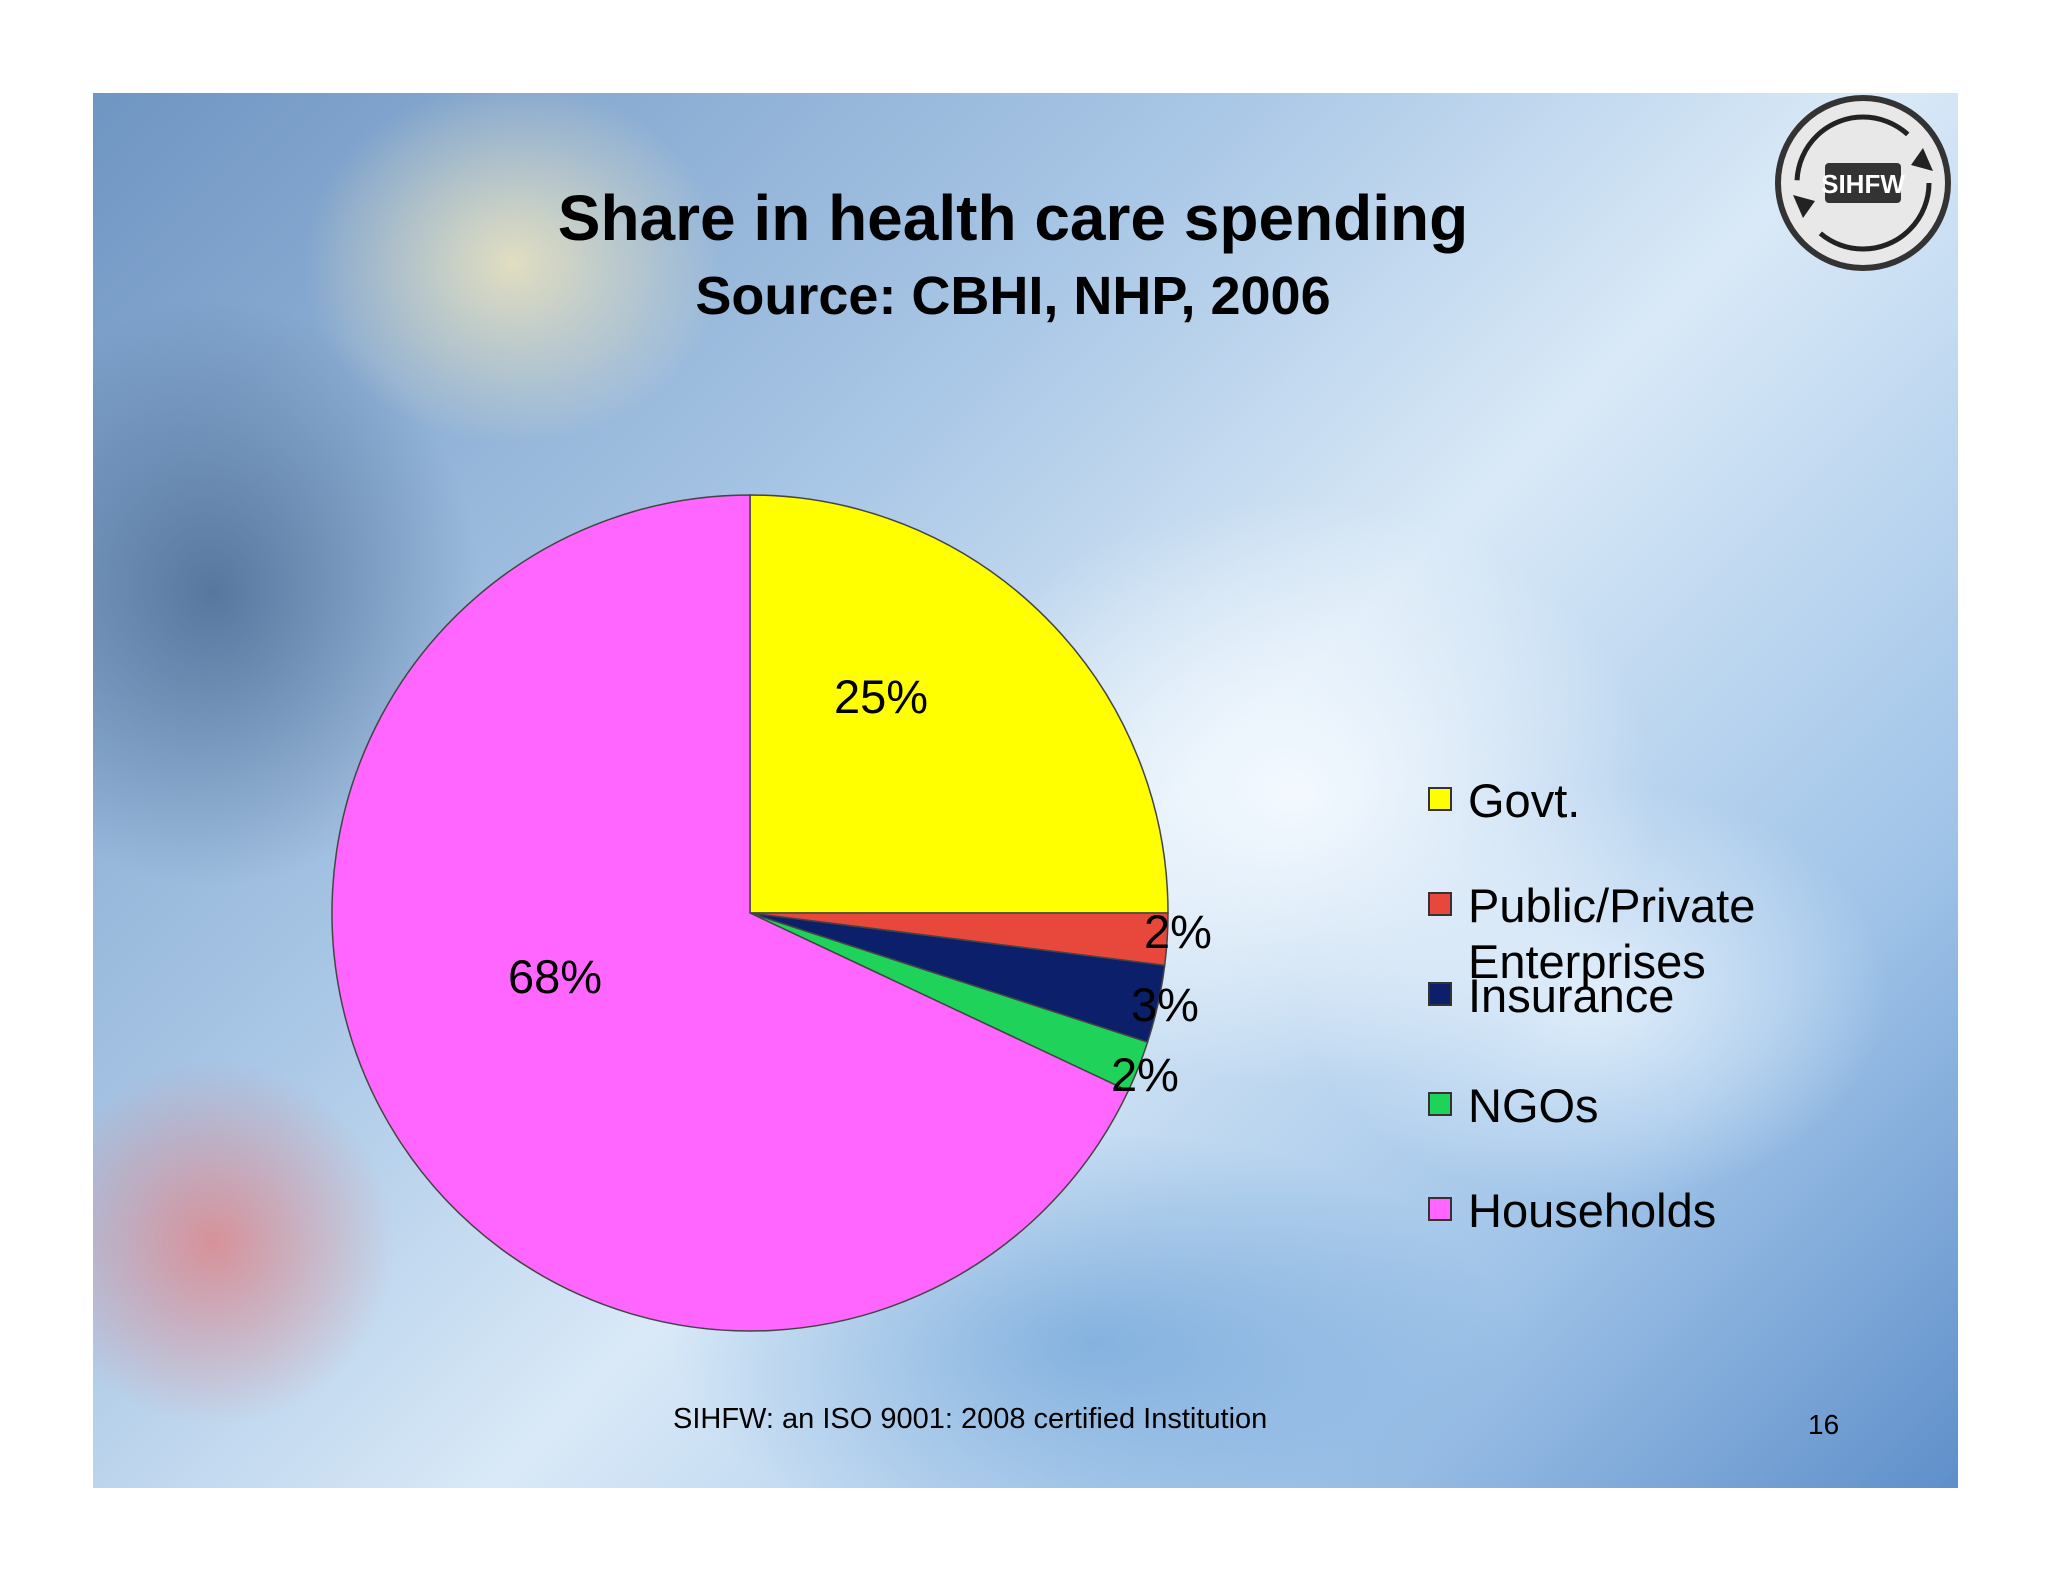 The image size is (2048, 1582). Describe the element at coordinates (555, 976) in the screenshot. I see `slice-data-label: 68%` at that location.